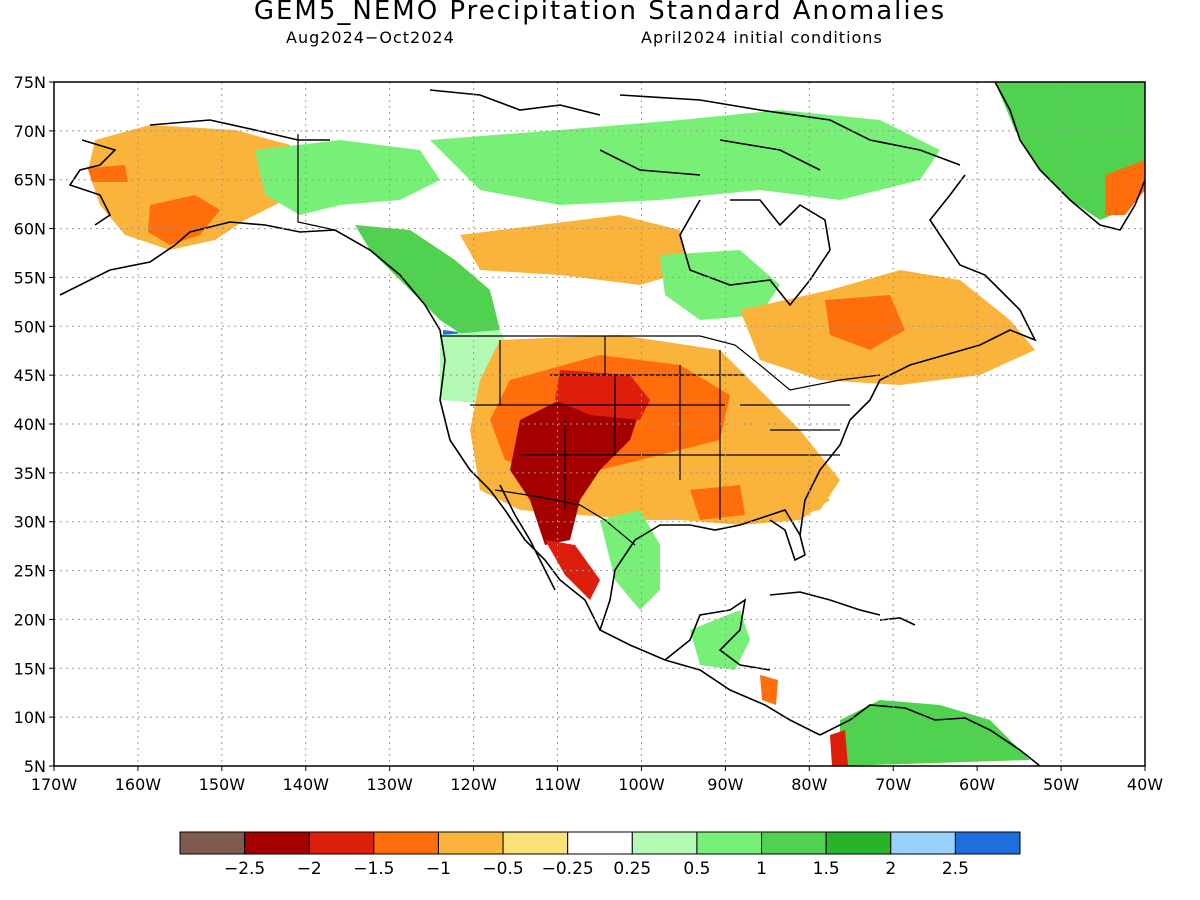 This screenshot has height=900, width=1200. I want to click on anomaly-region-quebec-core, so click(865, 322).